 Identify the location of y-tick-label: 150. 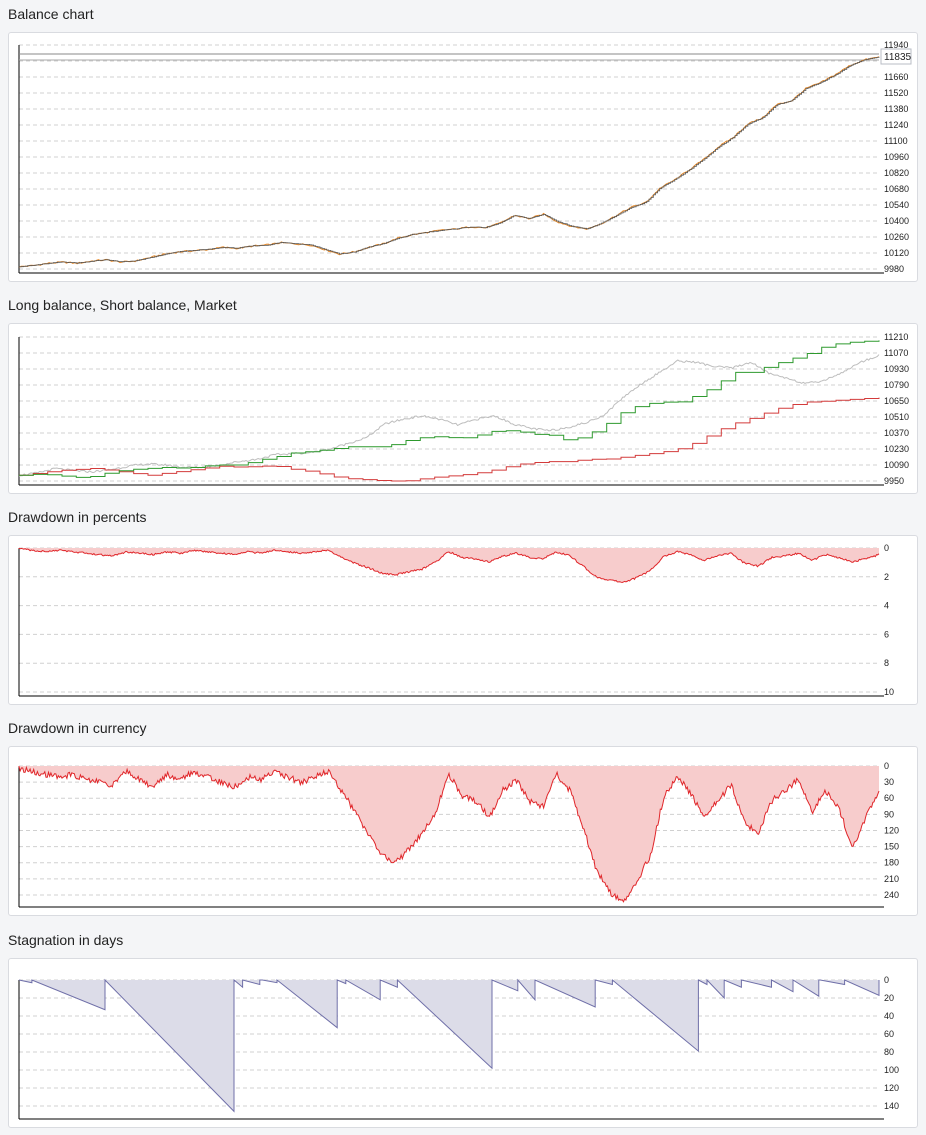
(891, 847).